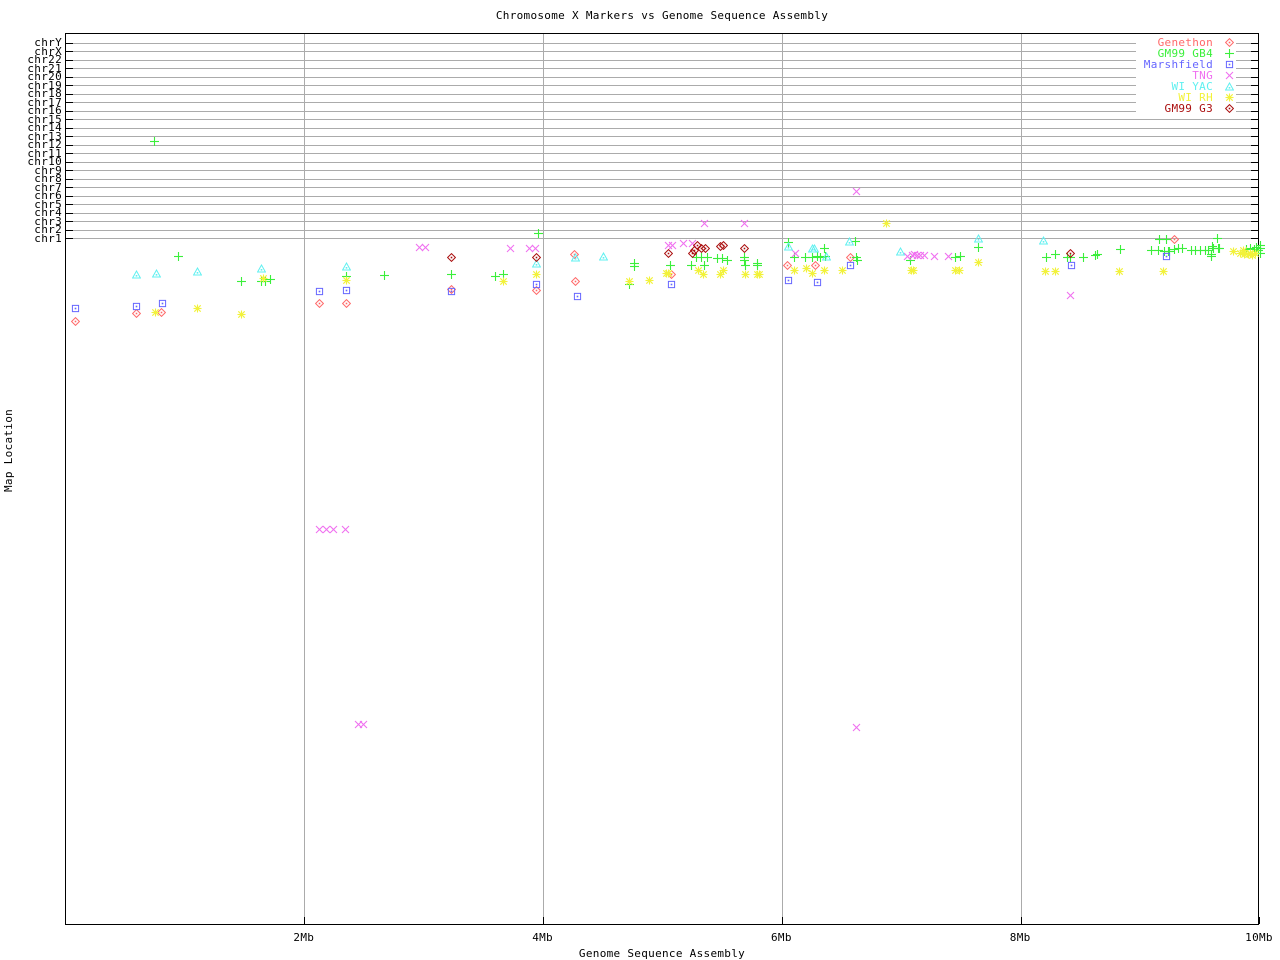 This screenshot has width=1280, height=960. Describe the element at coordinates (1202, 75) in the screenshot. I see `legend-label: TNG` at that location.